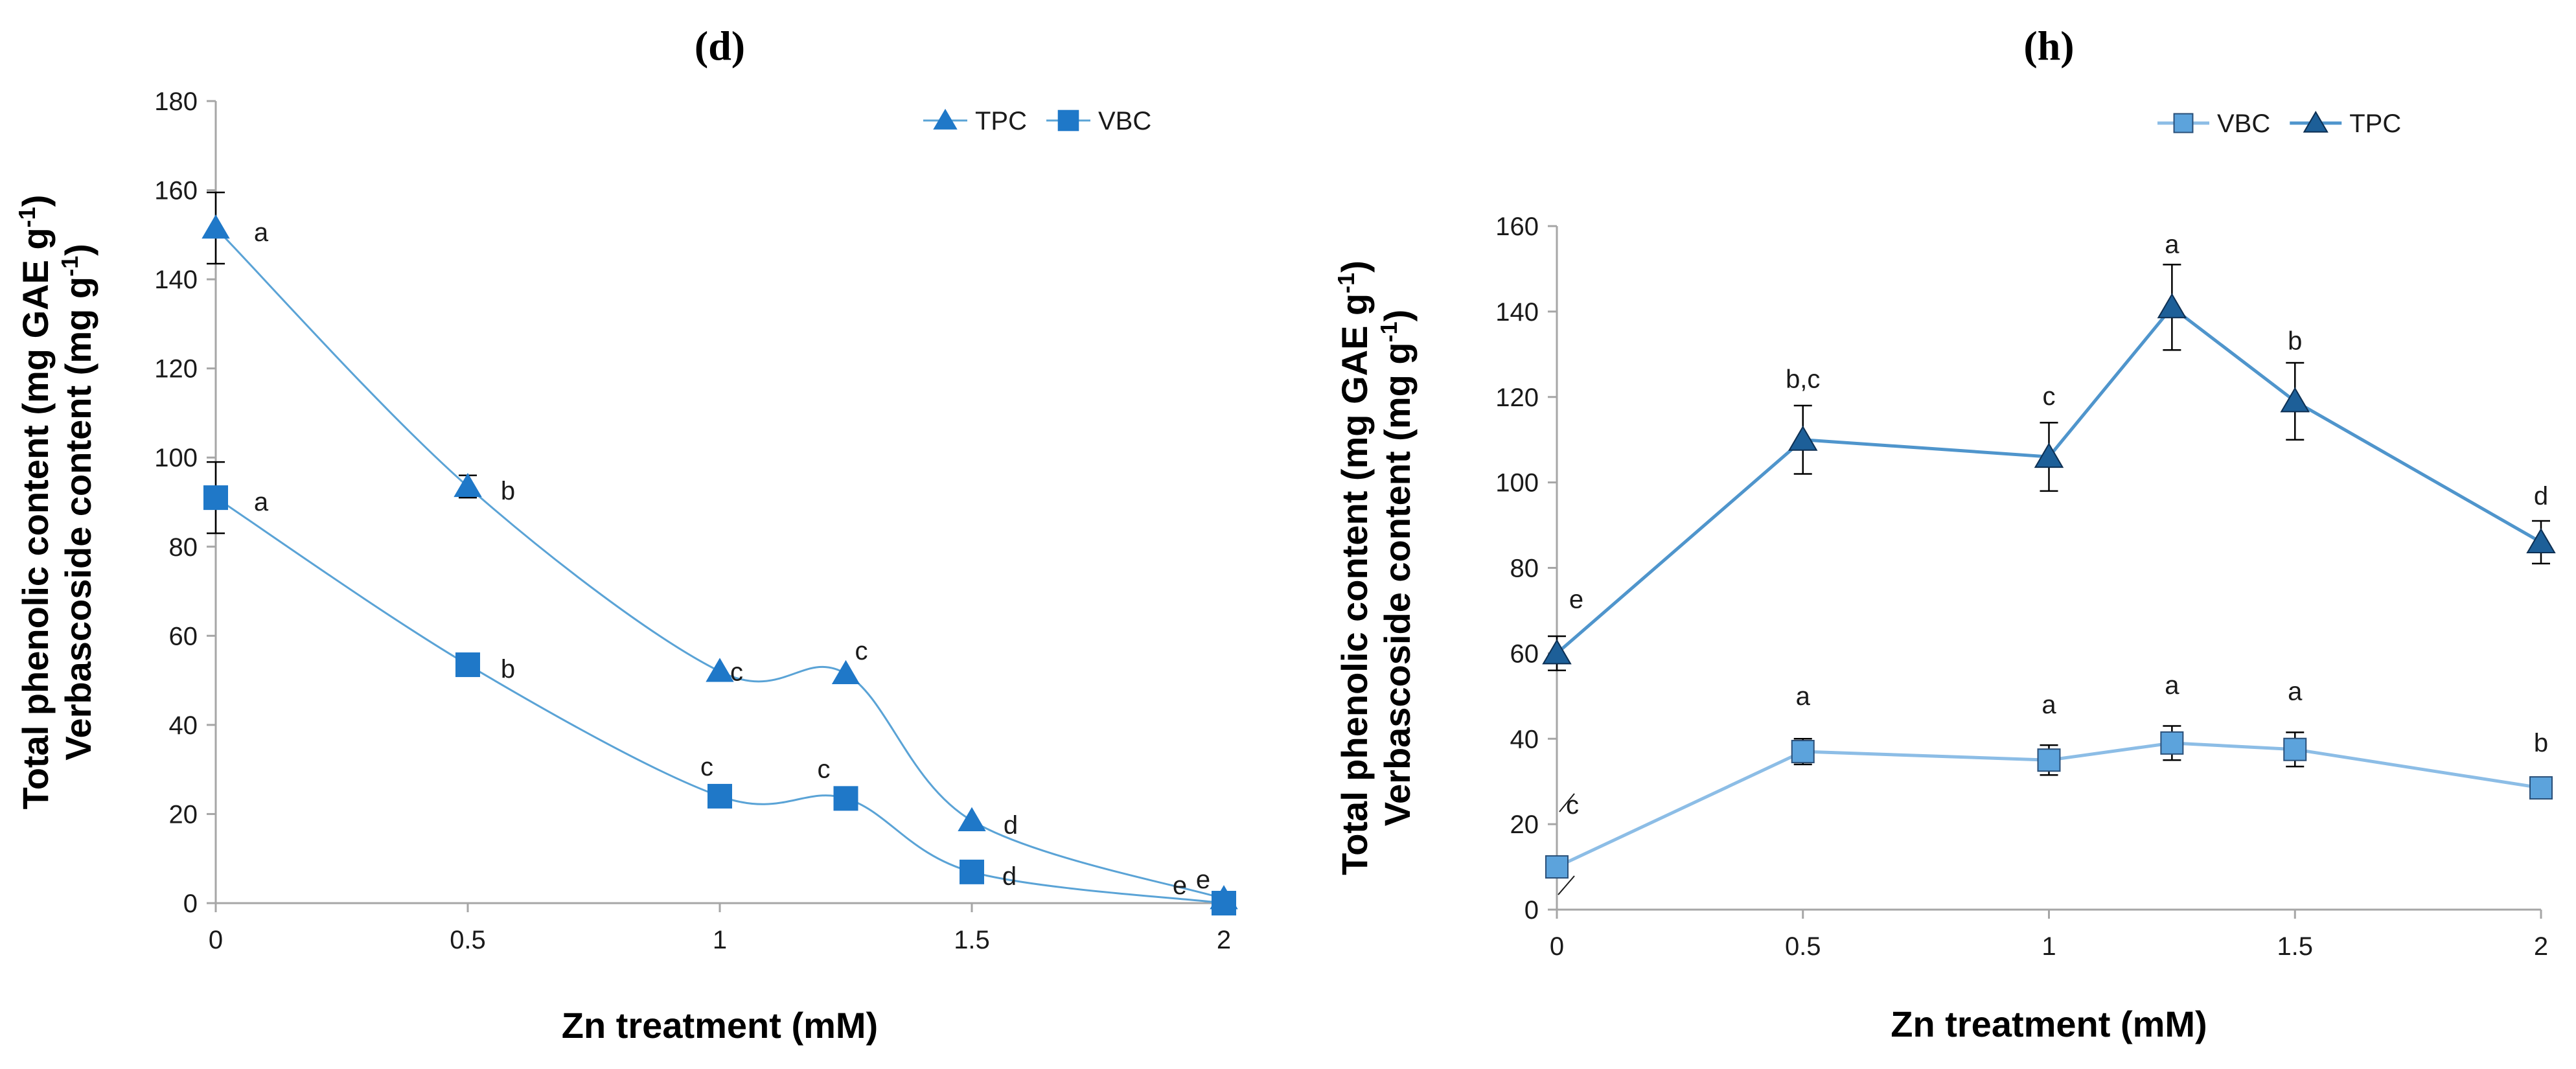 The height and width of the screenshot is (1069, 2576). What do you see at coordinates (176, 101) in the screenshot?
I see `y-tick-label: 180` at bounding box center [176, 101].